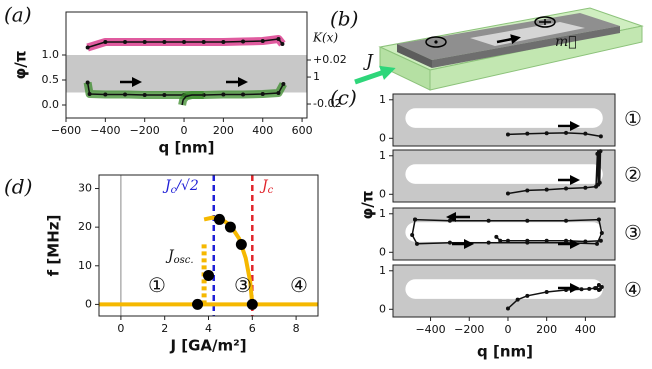 The image size is (652, 369). What do you see at coordinates (316, 76) in the screenshot?
I see `y2-tick-label: 1` at bounding box center [316, 76].